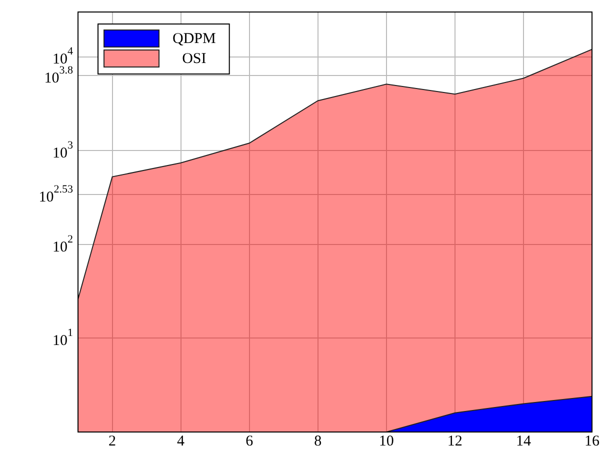  What do you see at coordinates (592, 441) in the screenshot?
I see `x-tick-label: 16` at bounding box center [592, 441].